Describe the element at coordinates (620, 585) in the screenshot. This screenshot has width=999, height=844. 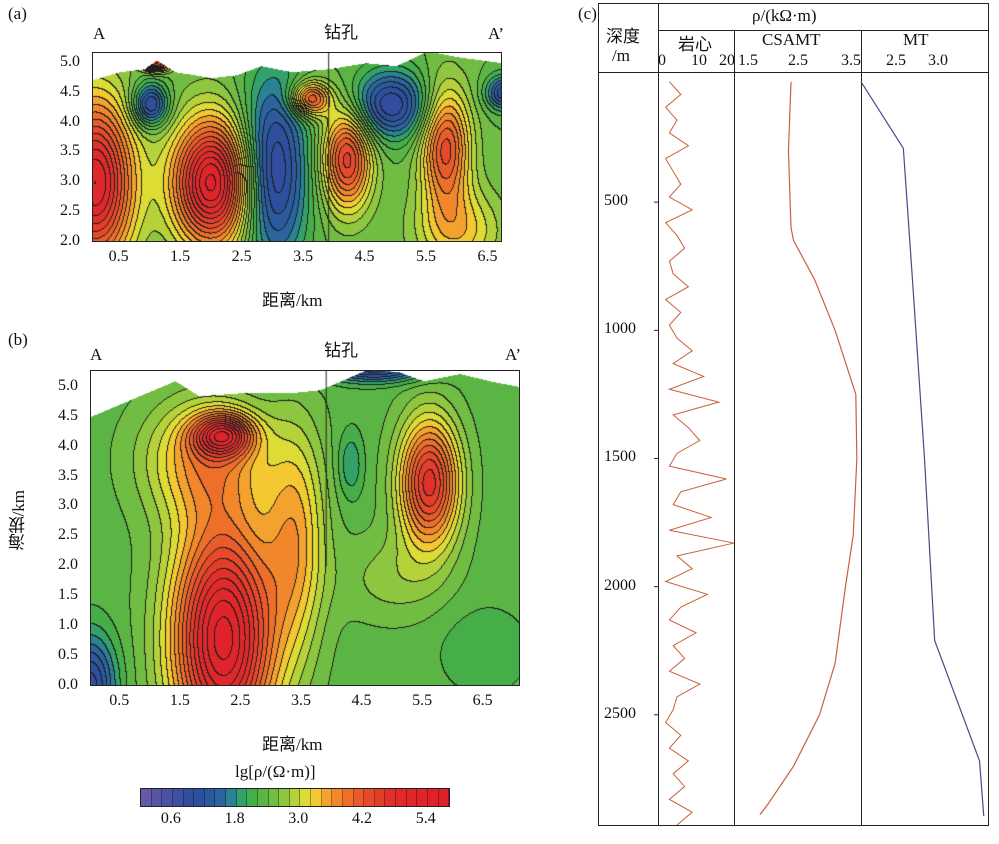
I see `depth-tick-label: 2000` at that location.